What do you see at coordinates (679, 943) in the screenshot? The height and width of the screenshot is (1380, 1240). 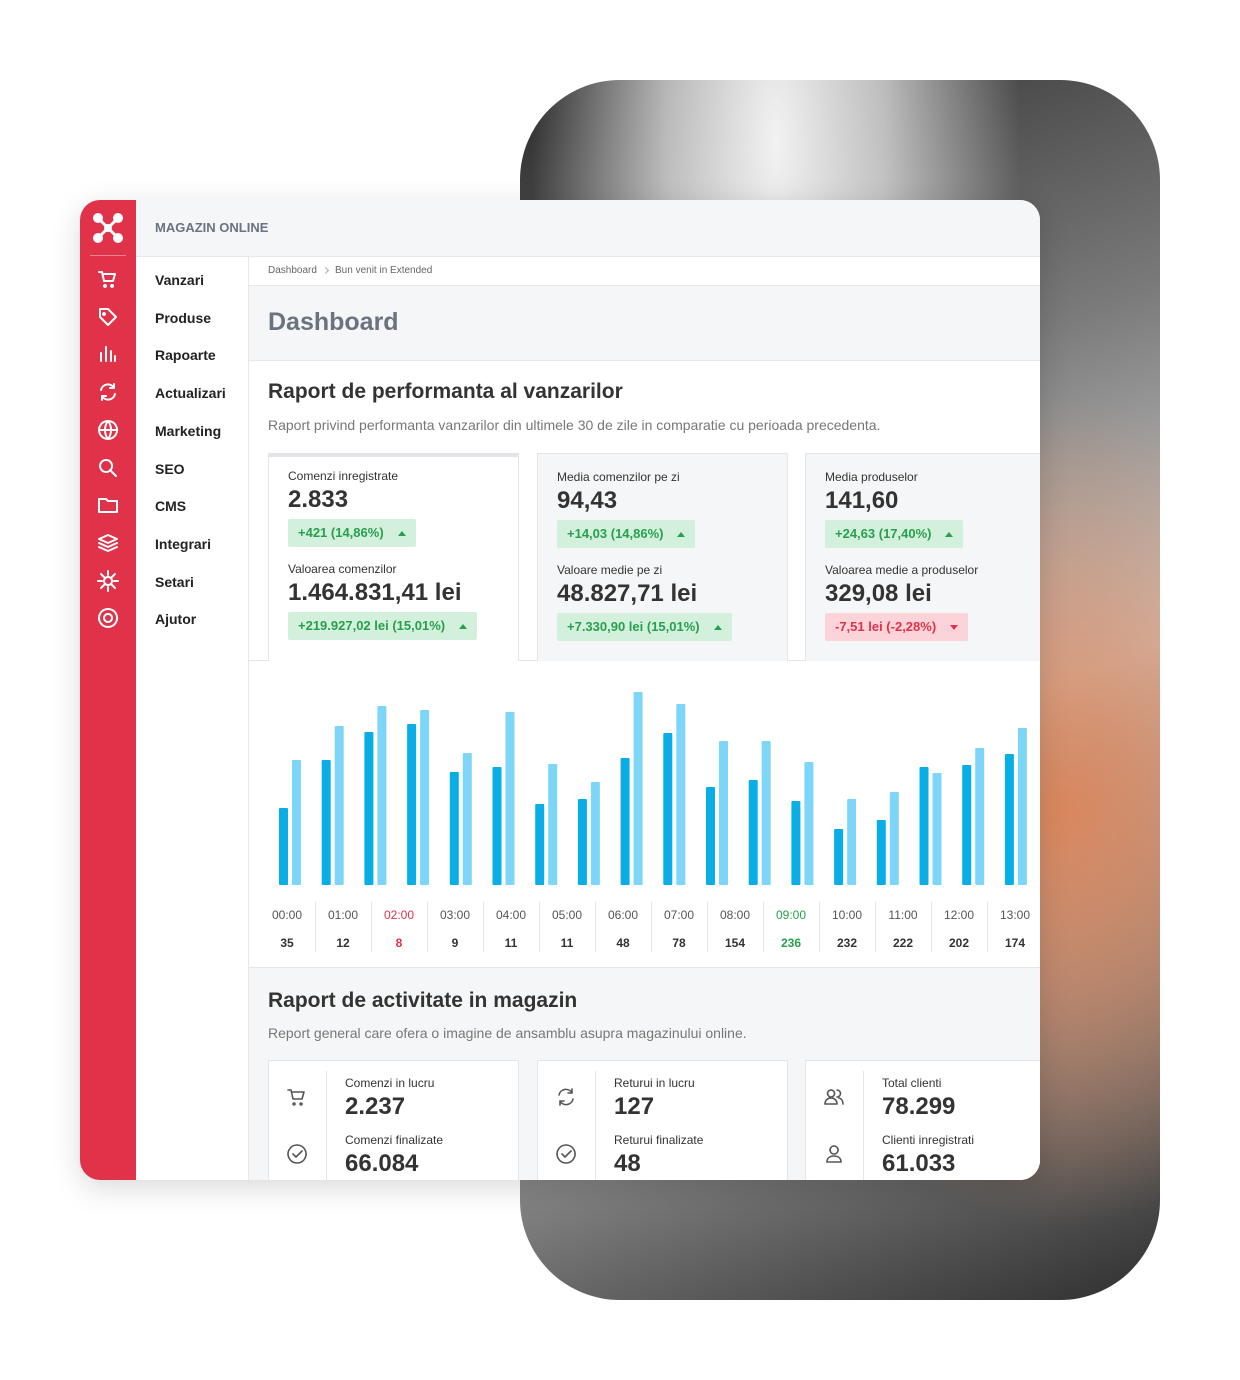 I see `hour-count: 78` at bounding box center [679, 943].